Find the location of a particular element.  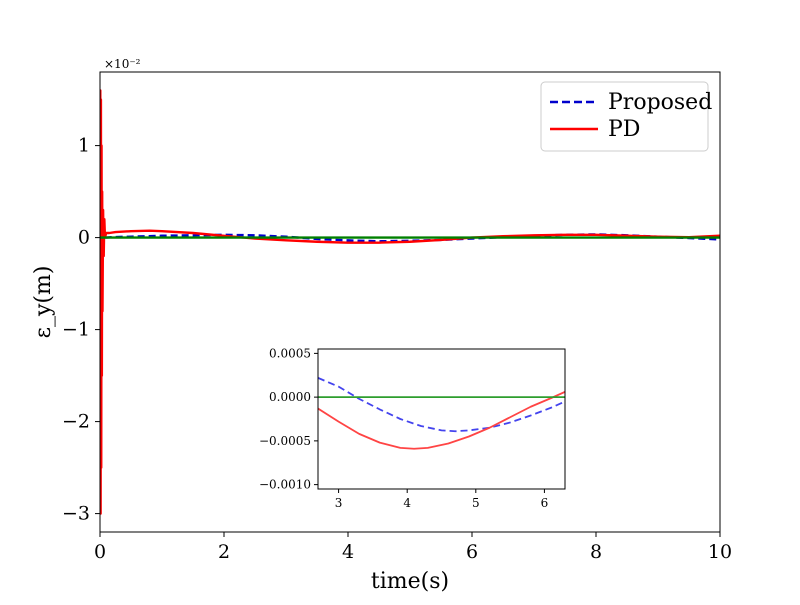

main-x-tick-label: 10 is located at coordinates (720, 552).